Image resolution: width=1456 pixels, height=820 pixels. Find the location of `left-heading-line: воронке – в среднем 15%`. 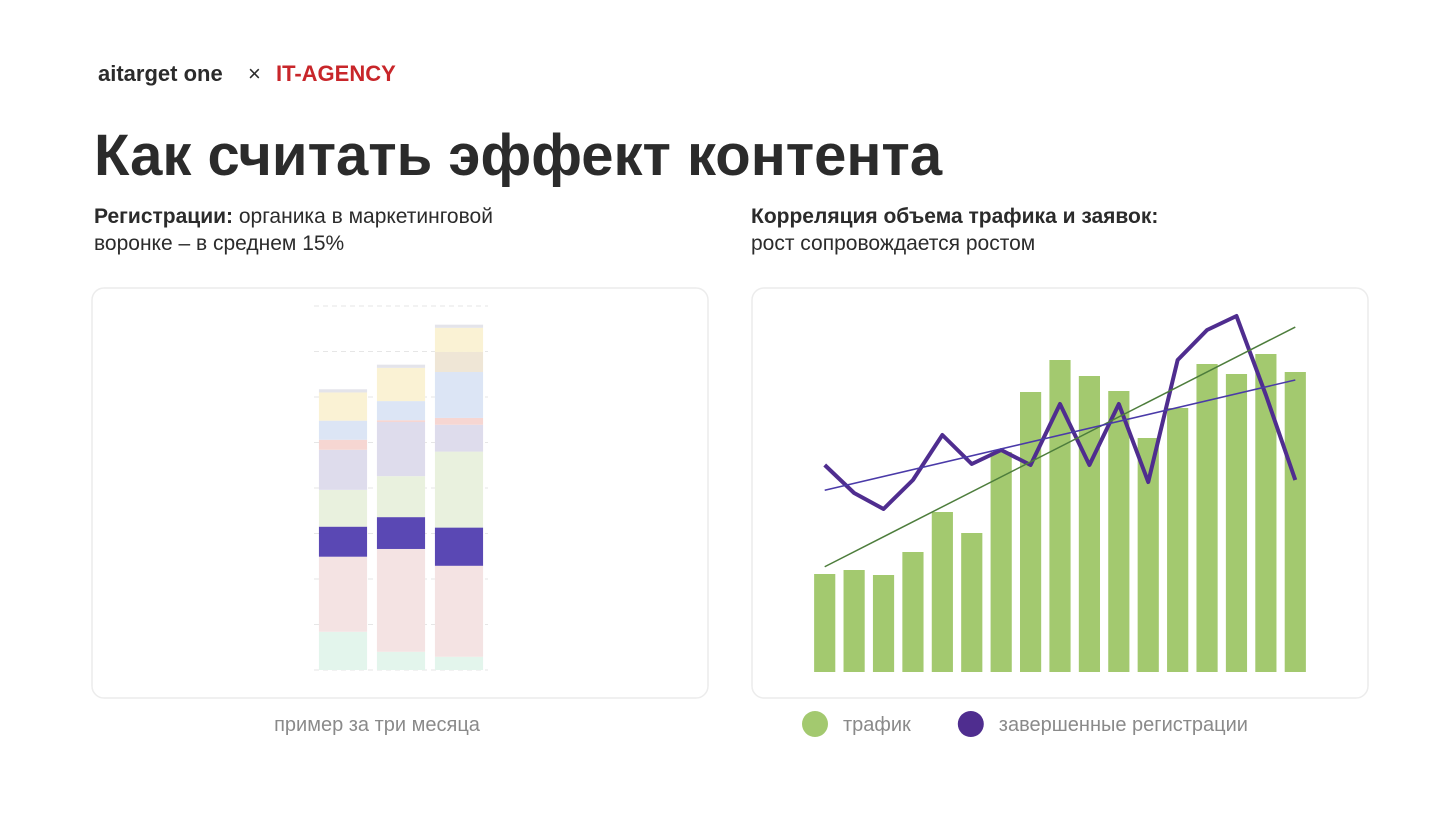

left-heading-line: воронке – в среднем 15% is located at coordinates (219, 243).